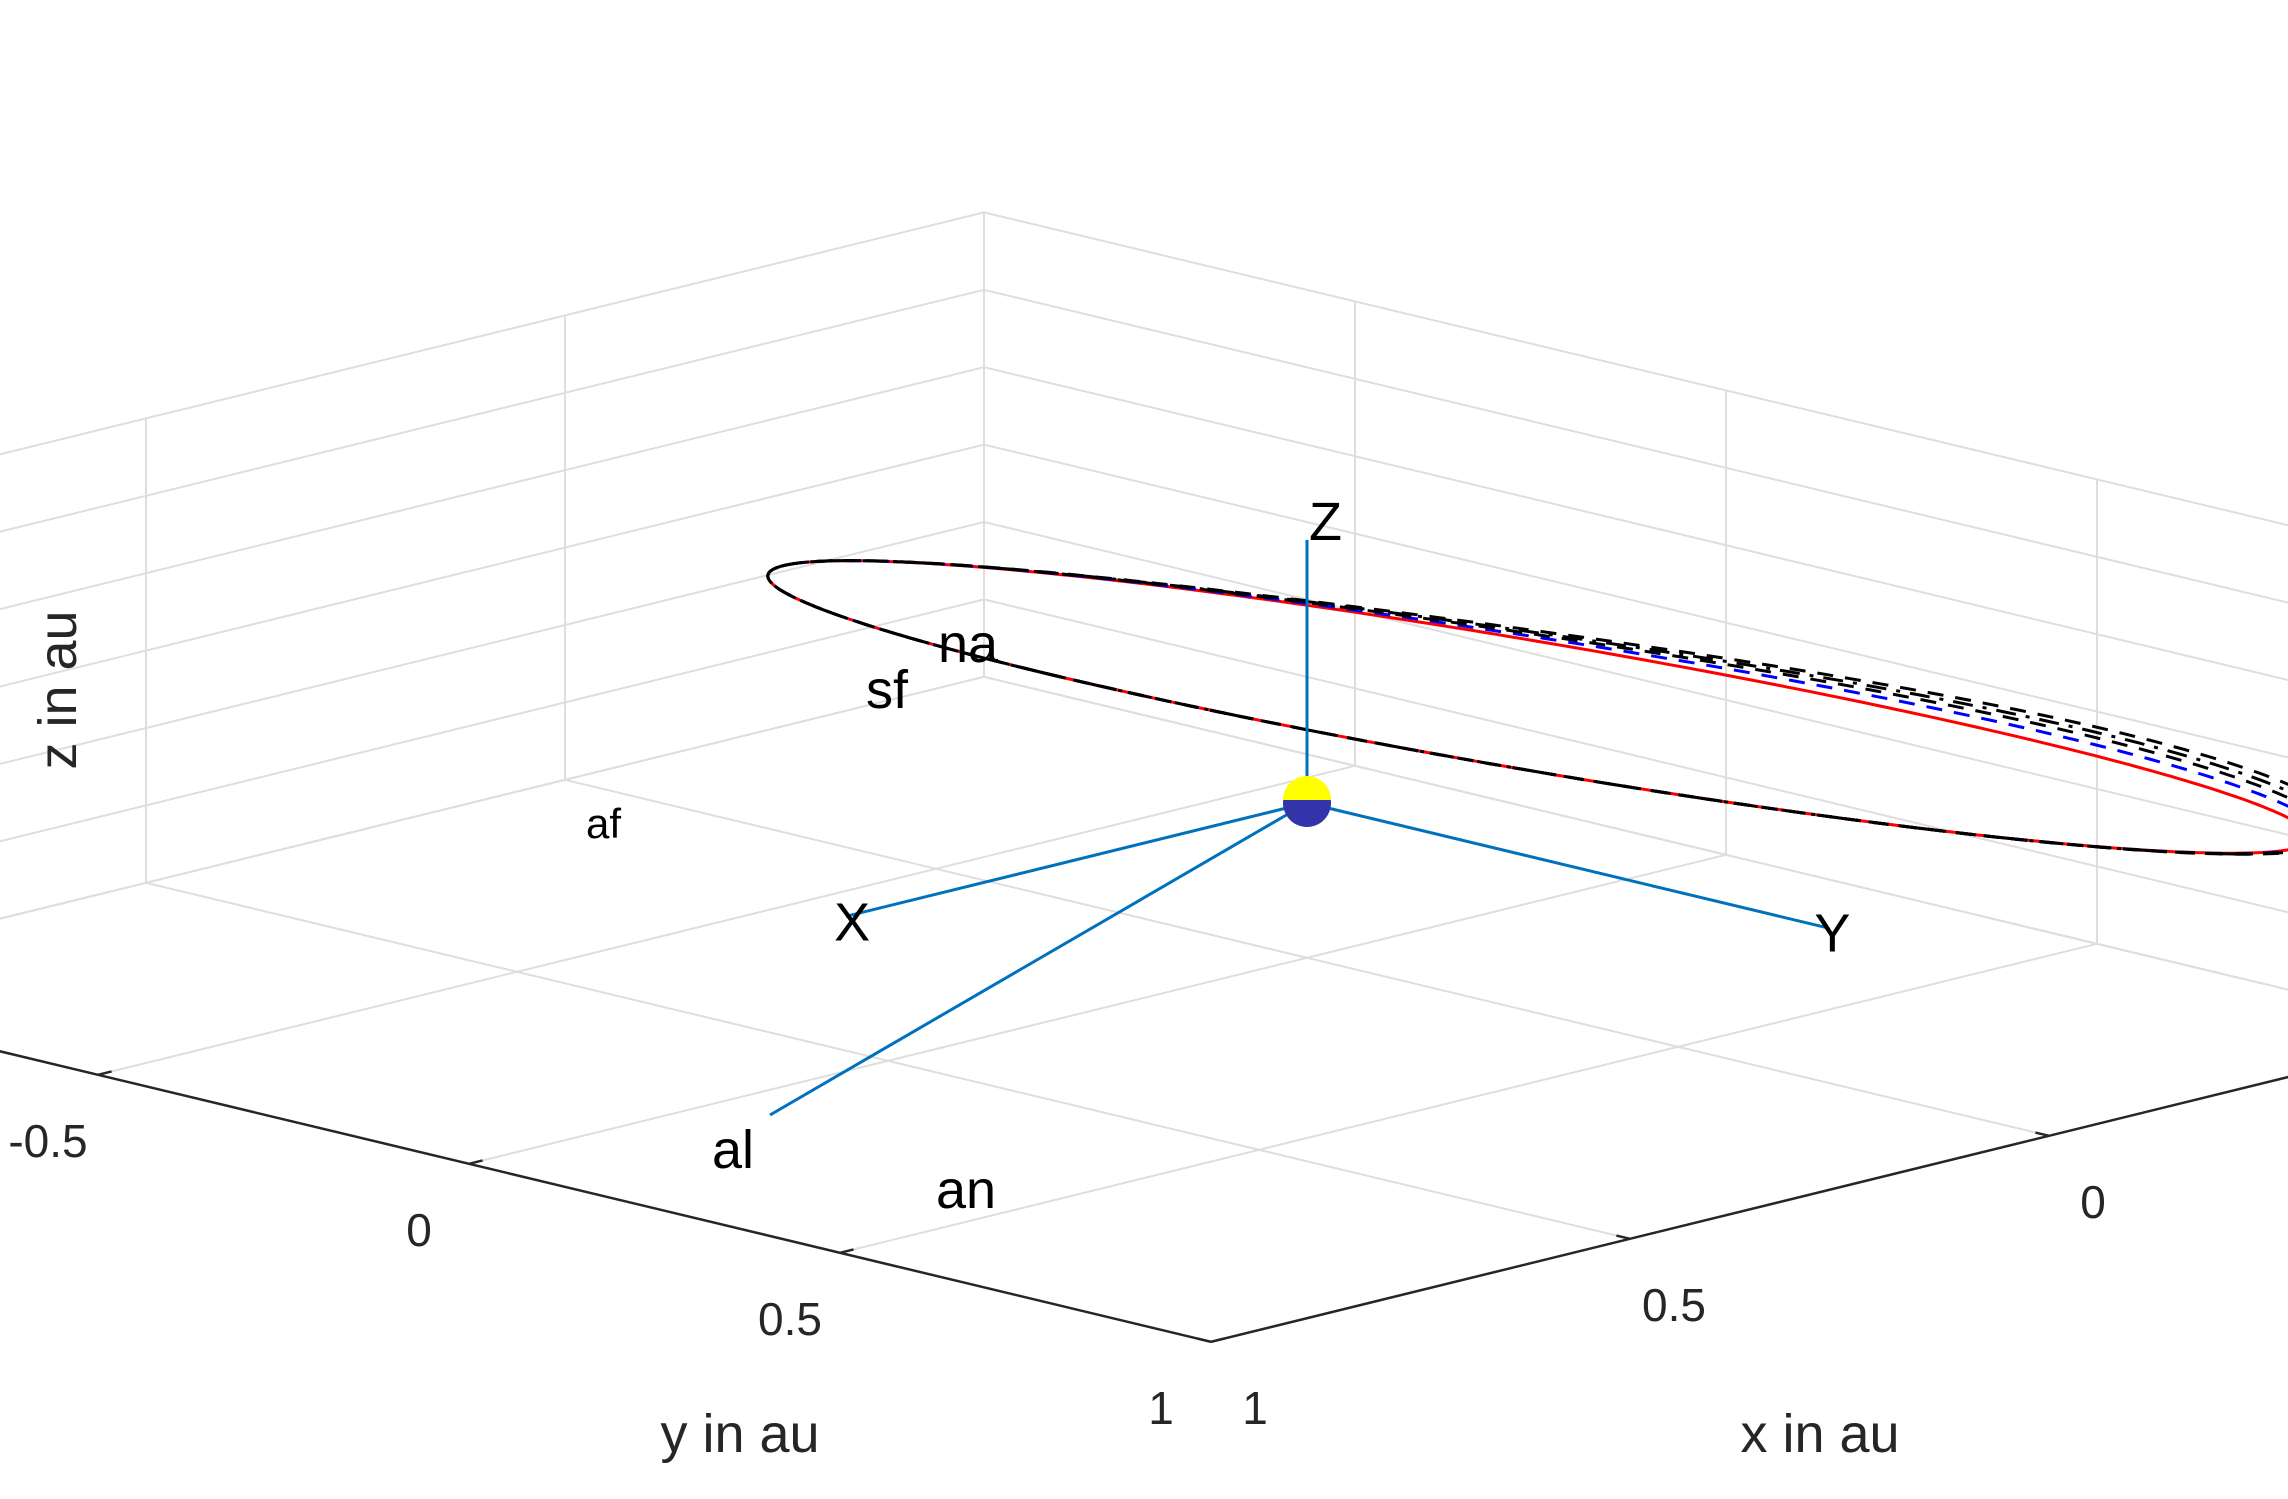  I want to click on y-axis-line, so click(606, 1197).